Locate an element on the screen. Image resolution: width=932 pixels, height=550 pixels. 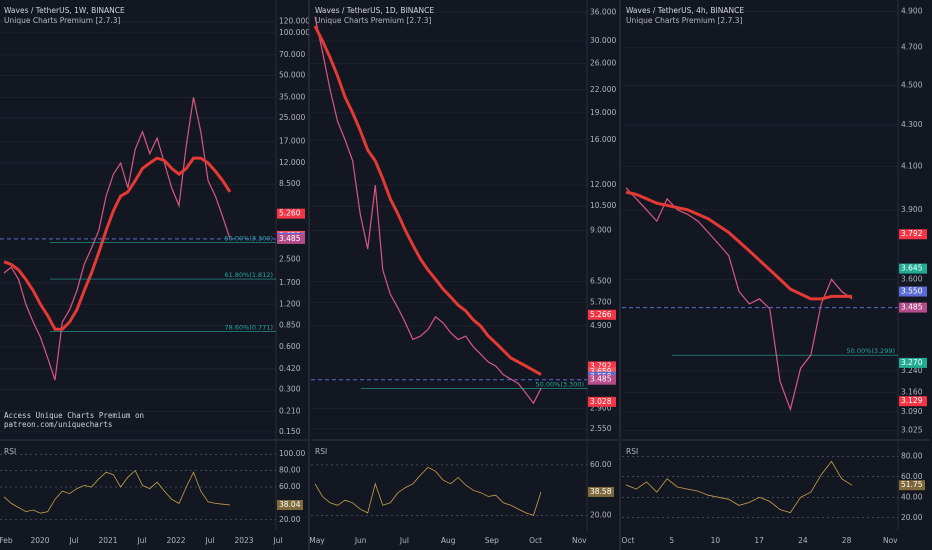
x-tick-label: May is located at coordinates (317, 540).